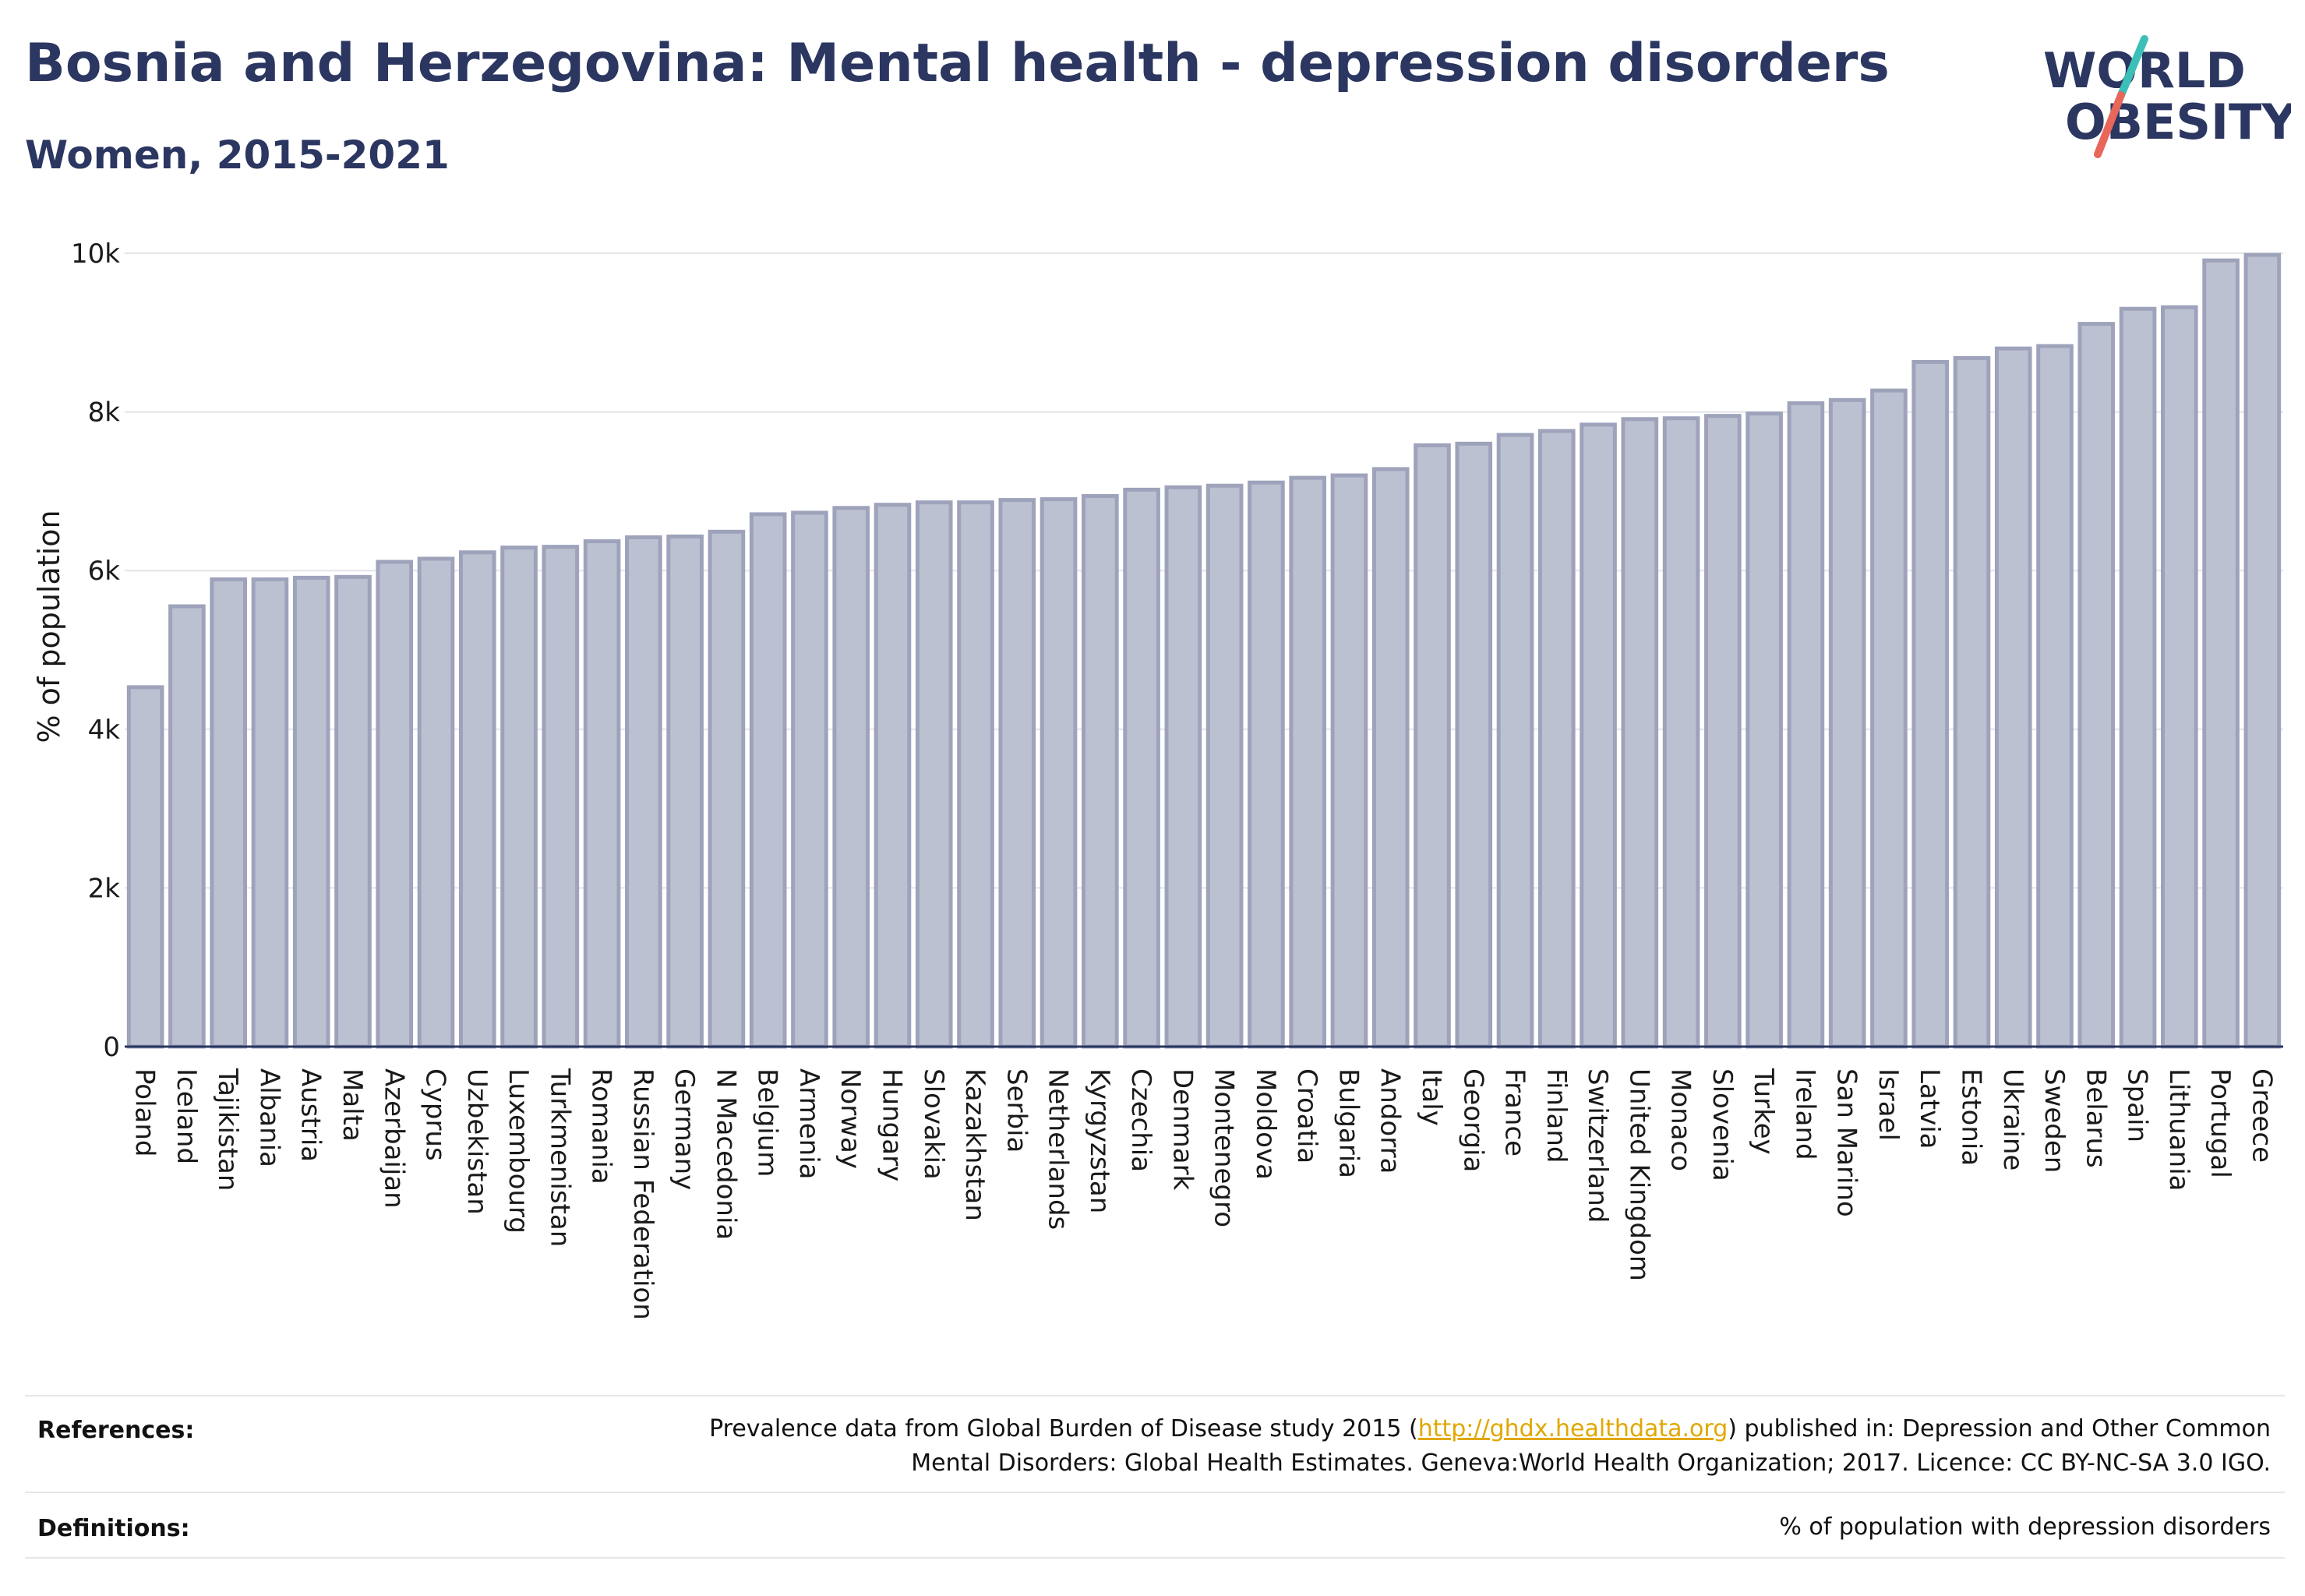 The image size is (2305, 1596). I want to click on bar-belarus, so click(2096, 685).